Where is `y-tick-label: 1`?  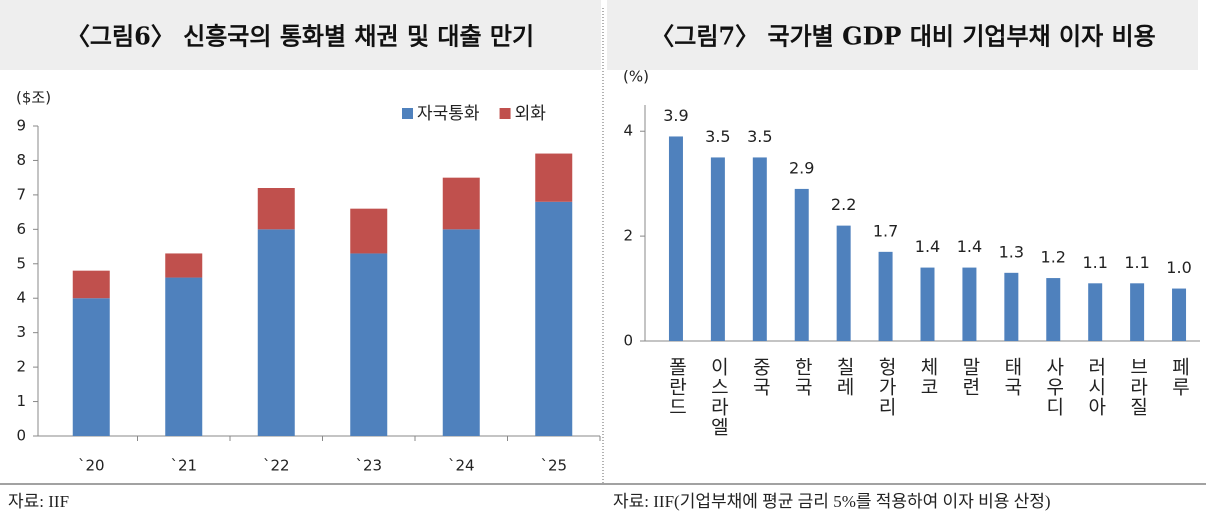 y-tick-label: 1 is located at coordinates (21, 401).